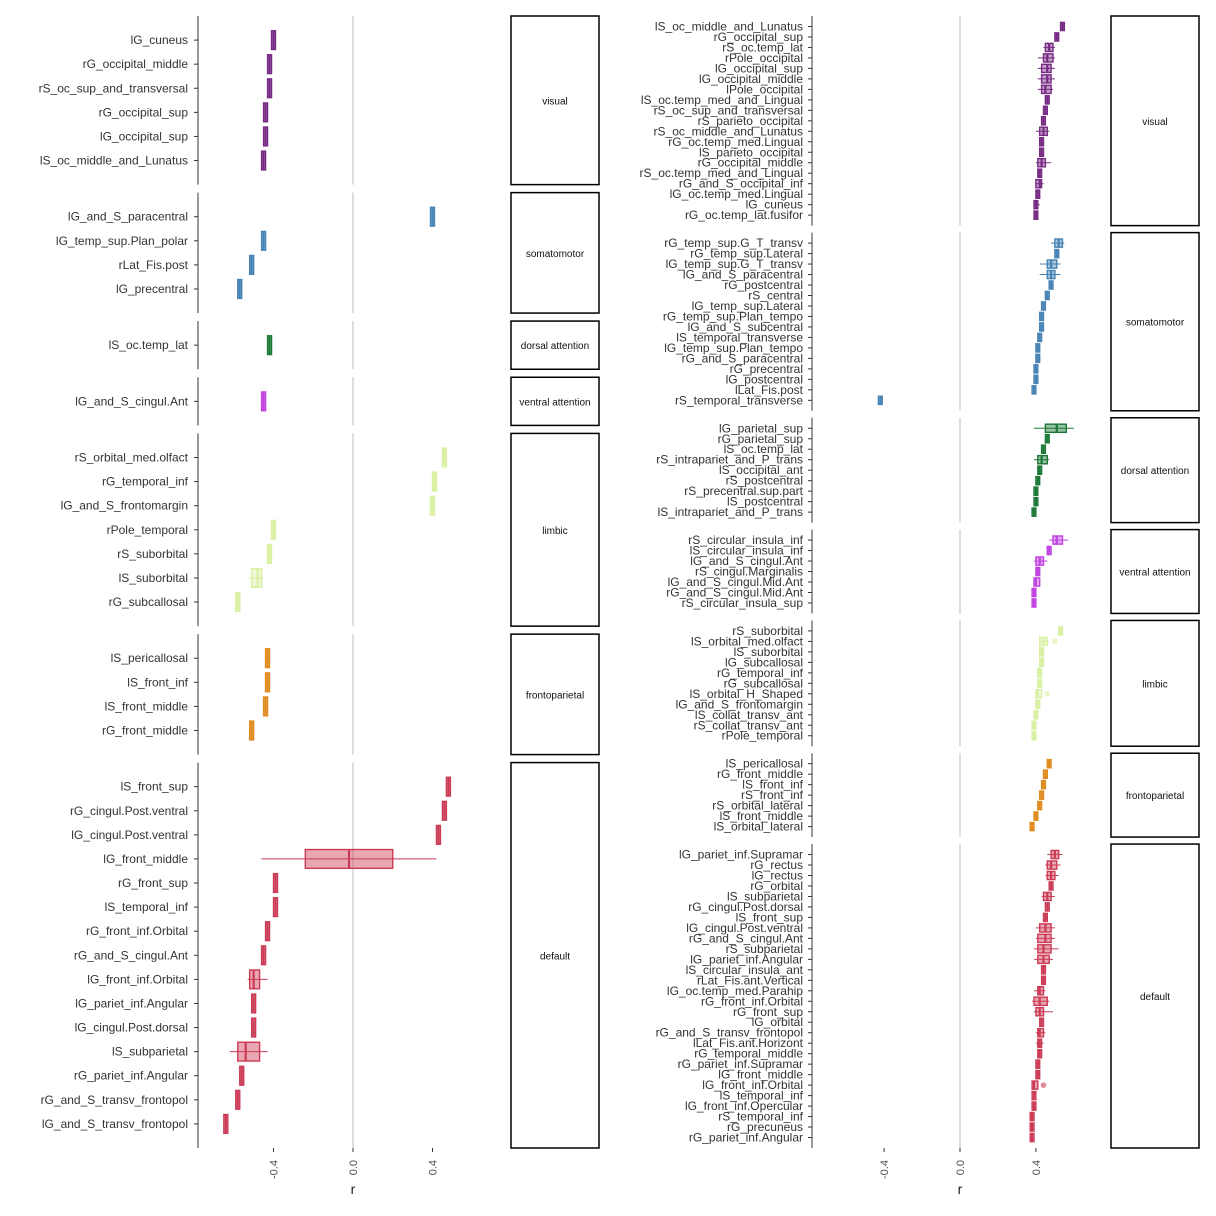 The width and height of the screenshot is (1216, 1216). Describe the element at coordinates (747, 551) in the screenshot. I see `y-tick-label: lS_circular_insula_inf` at that location.